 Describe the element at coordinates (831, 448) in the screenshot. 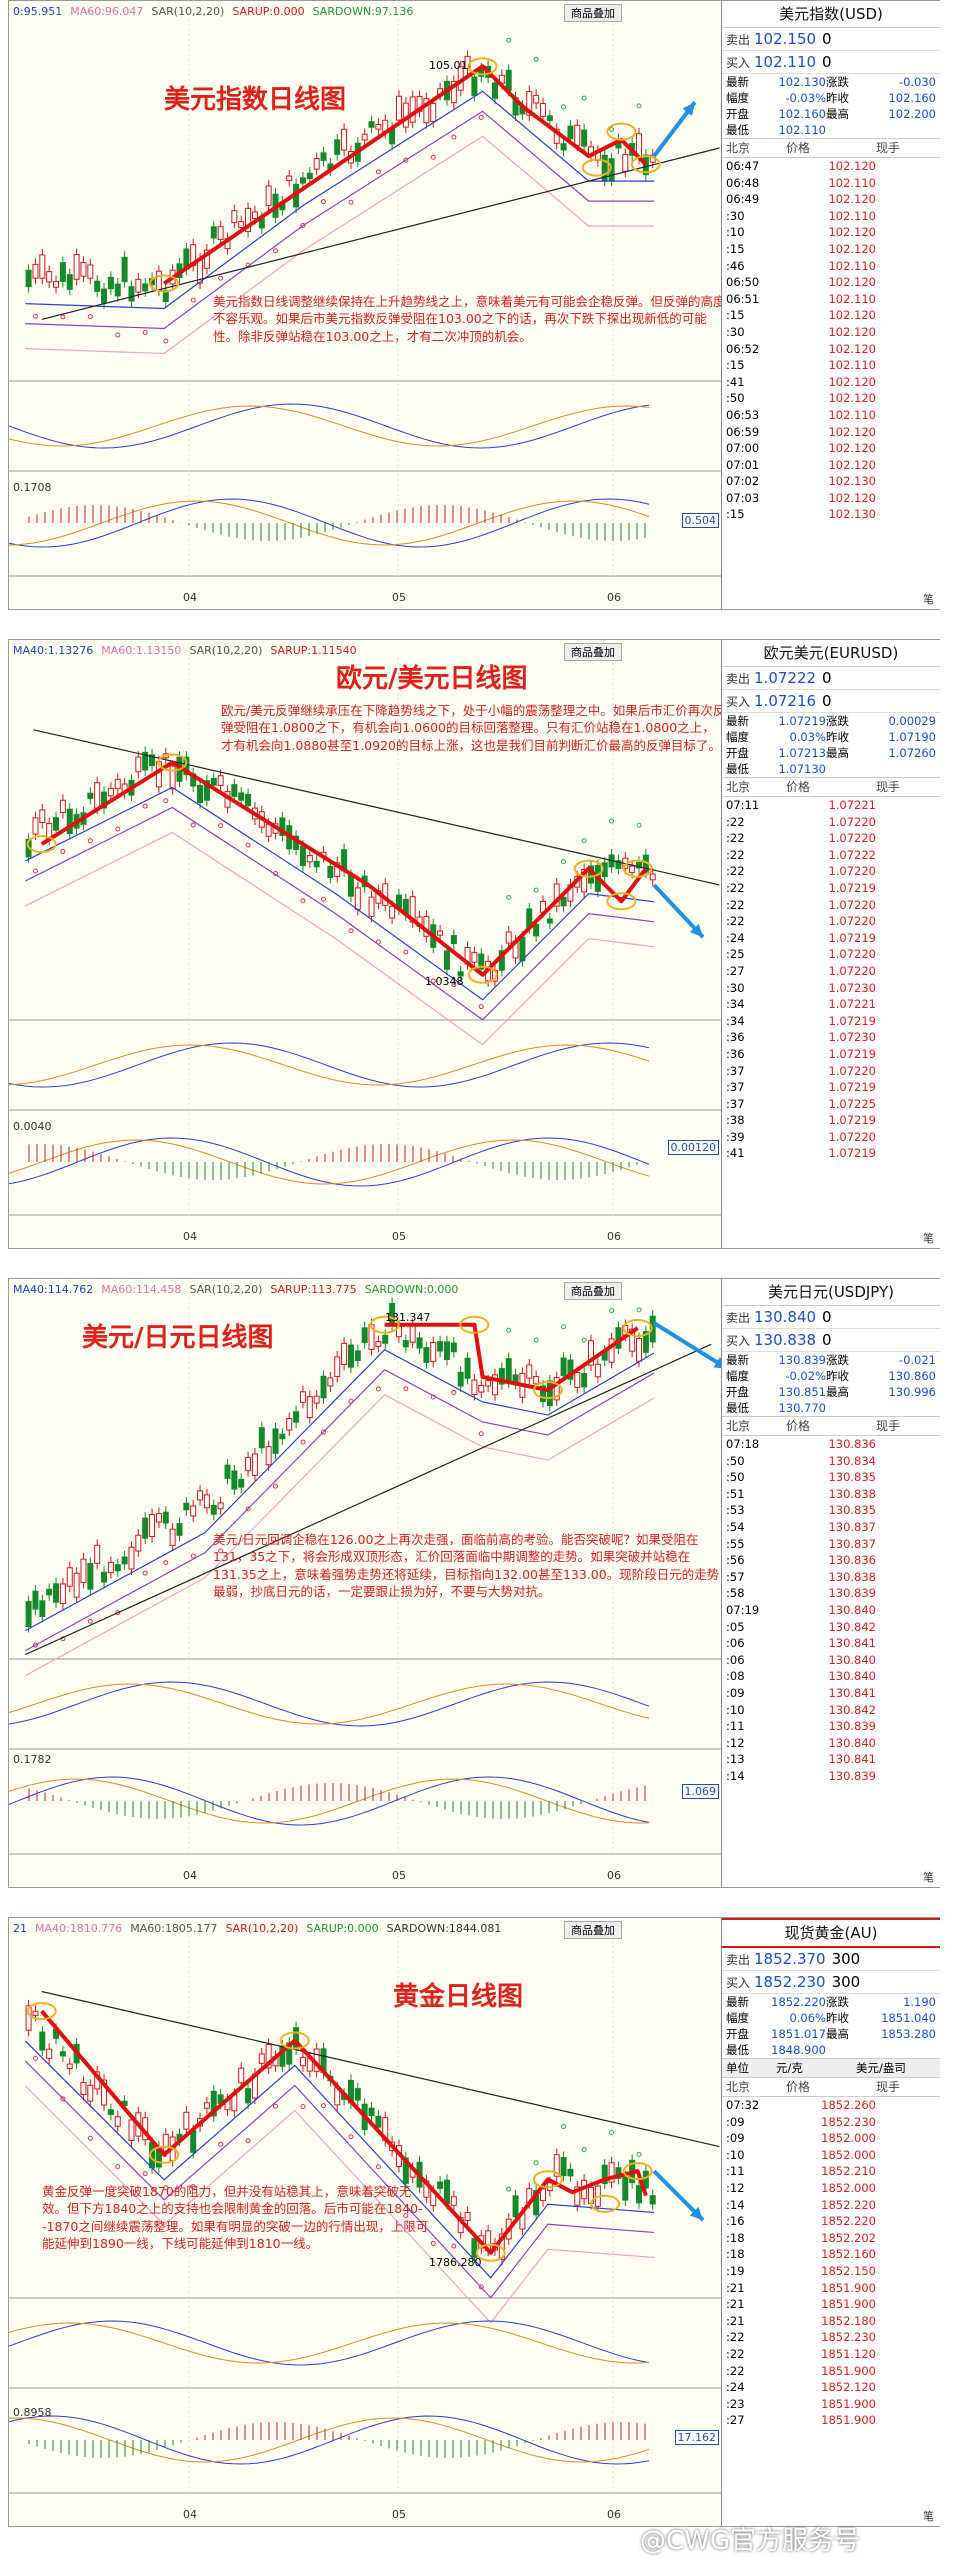

I see `tick-row: 07:00 102.120` at that location.